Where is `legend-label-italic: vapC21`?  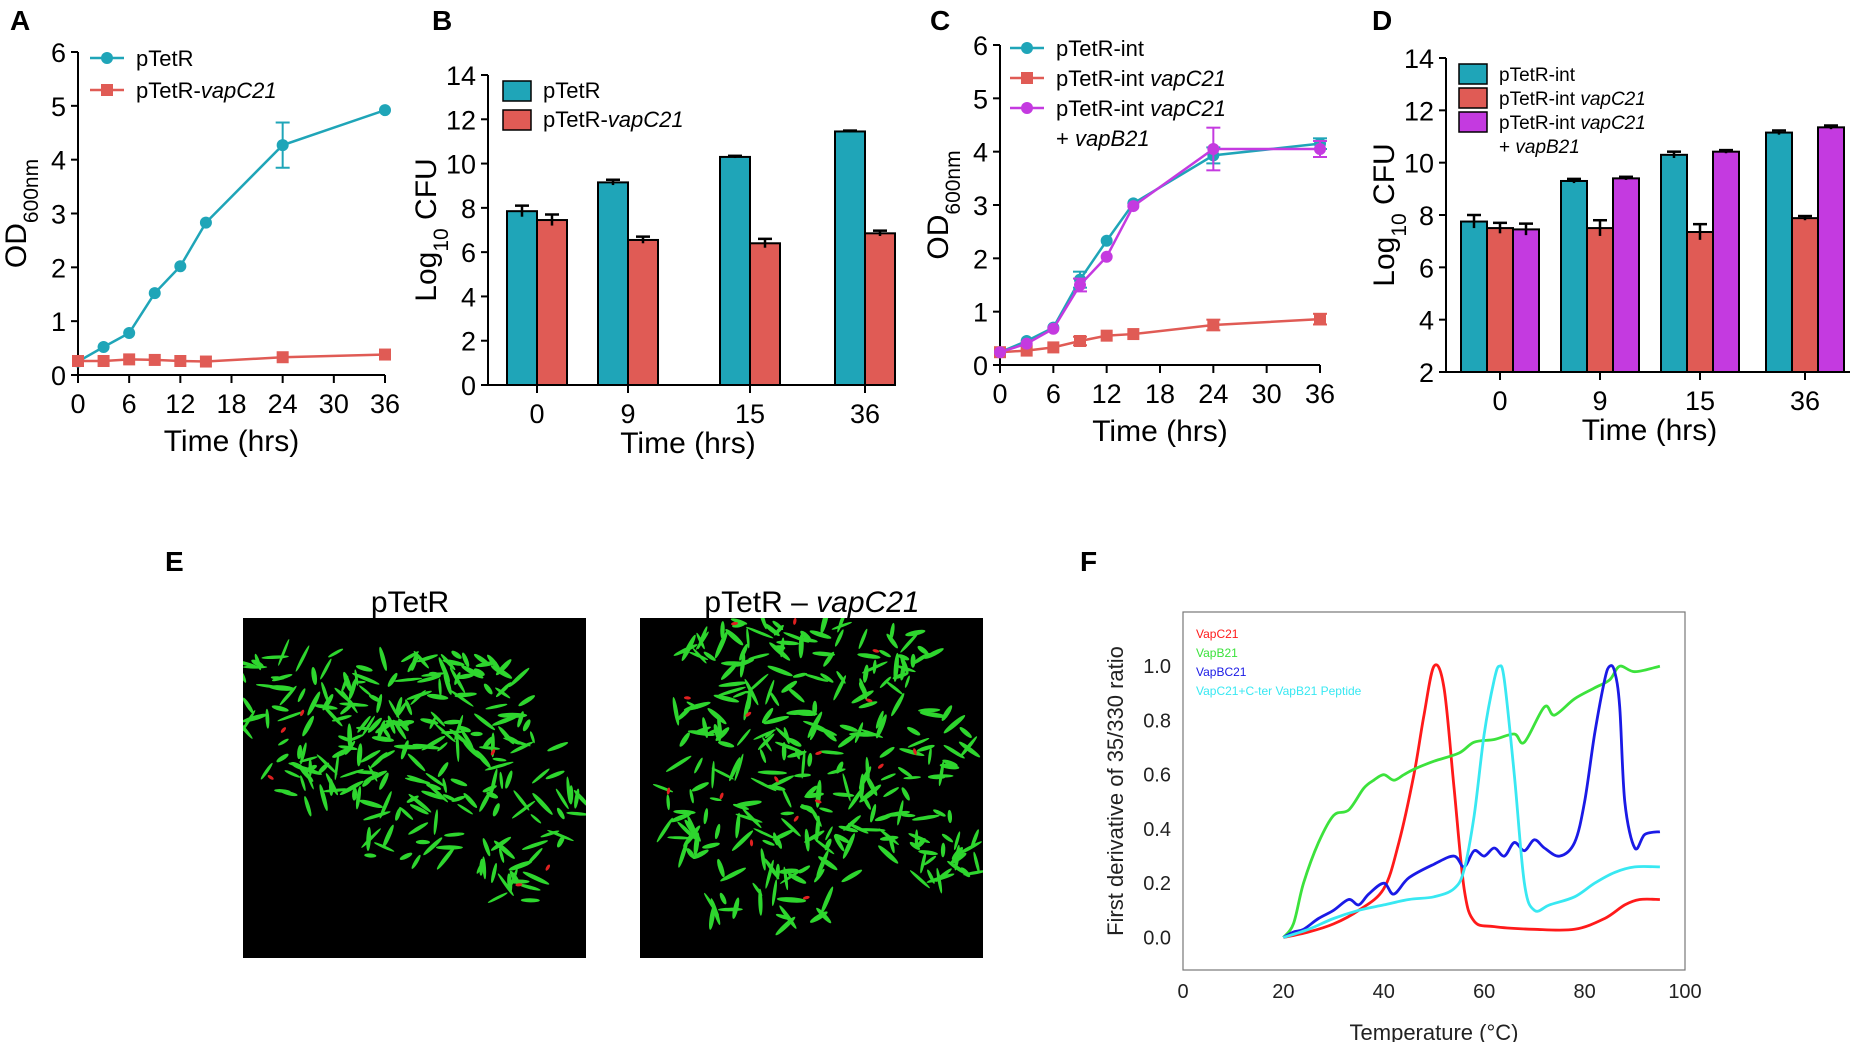 legend-label-italic: vapC21 is located at coordinates (1613, 99).